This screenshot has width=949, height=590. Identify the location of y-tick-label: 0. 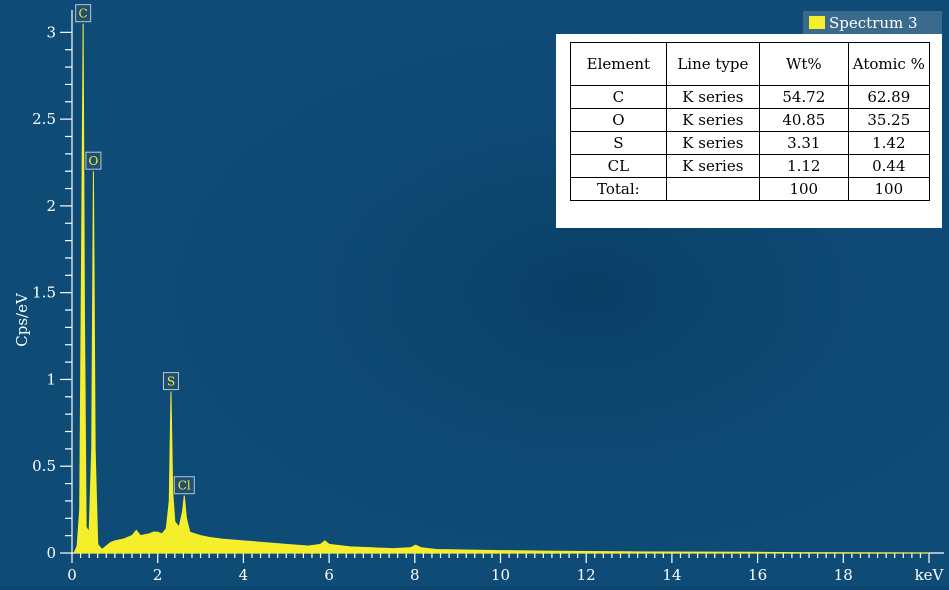
(51, 553).